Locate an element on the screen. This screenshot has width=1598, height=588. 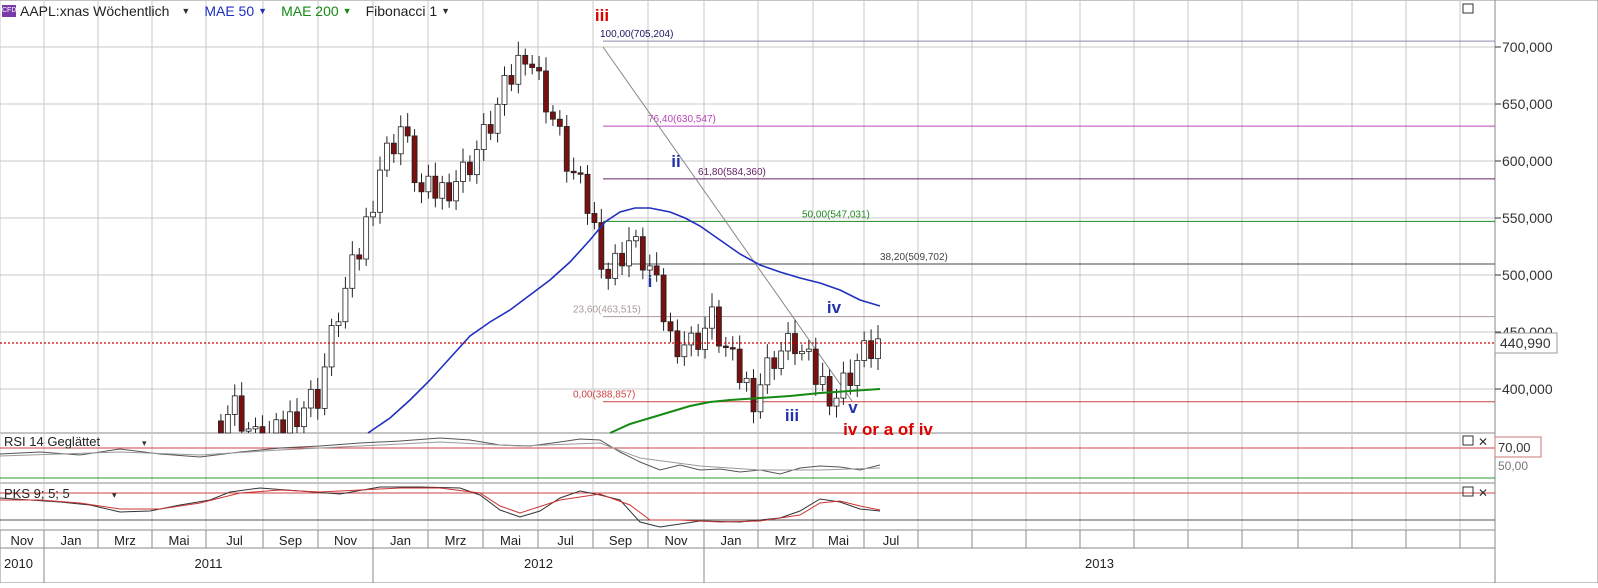
rsi-level-label: 70,00 is located at coordinates (1514, 447).